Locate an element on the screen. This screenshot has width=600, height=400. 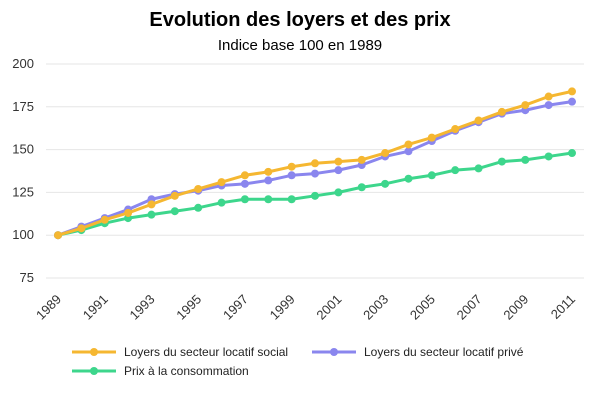
y-tick-label: 125 is located at coordinates (23, 191).